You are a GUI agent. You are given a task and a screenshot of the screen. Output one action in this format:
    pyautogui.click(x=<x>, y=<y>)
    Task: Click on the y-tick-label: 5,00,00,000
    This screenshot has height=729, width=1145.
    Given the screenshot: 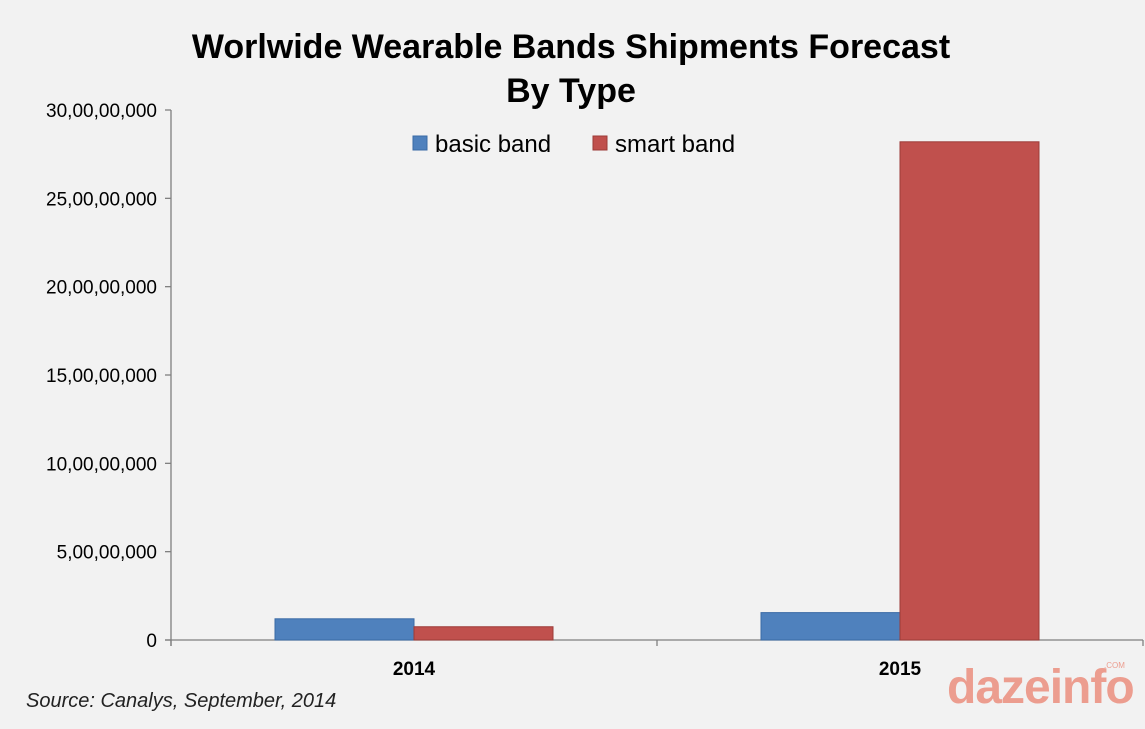 What is the action you would take?
    pyautogui.click(x=107, y=553)
    